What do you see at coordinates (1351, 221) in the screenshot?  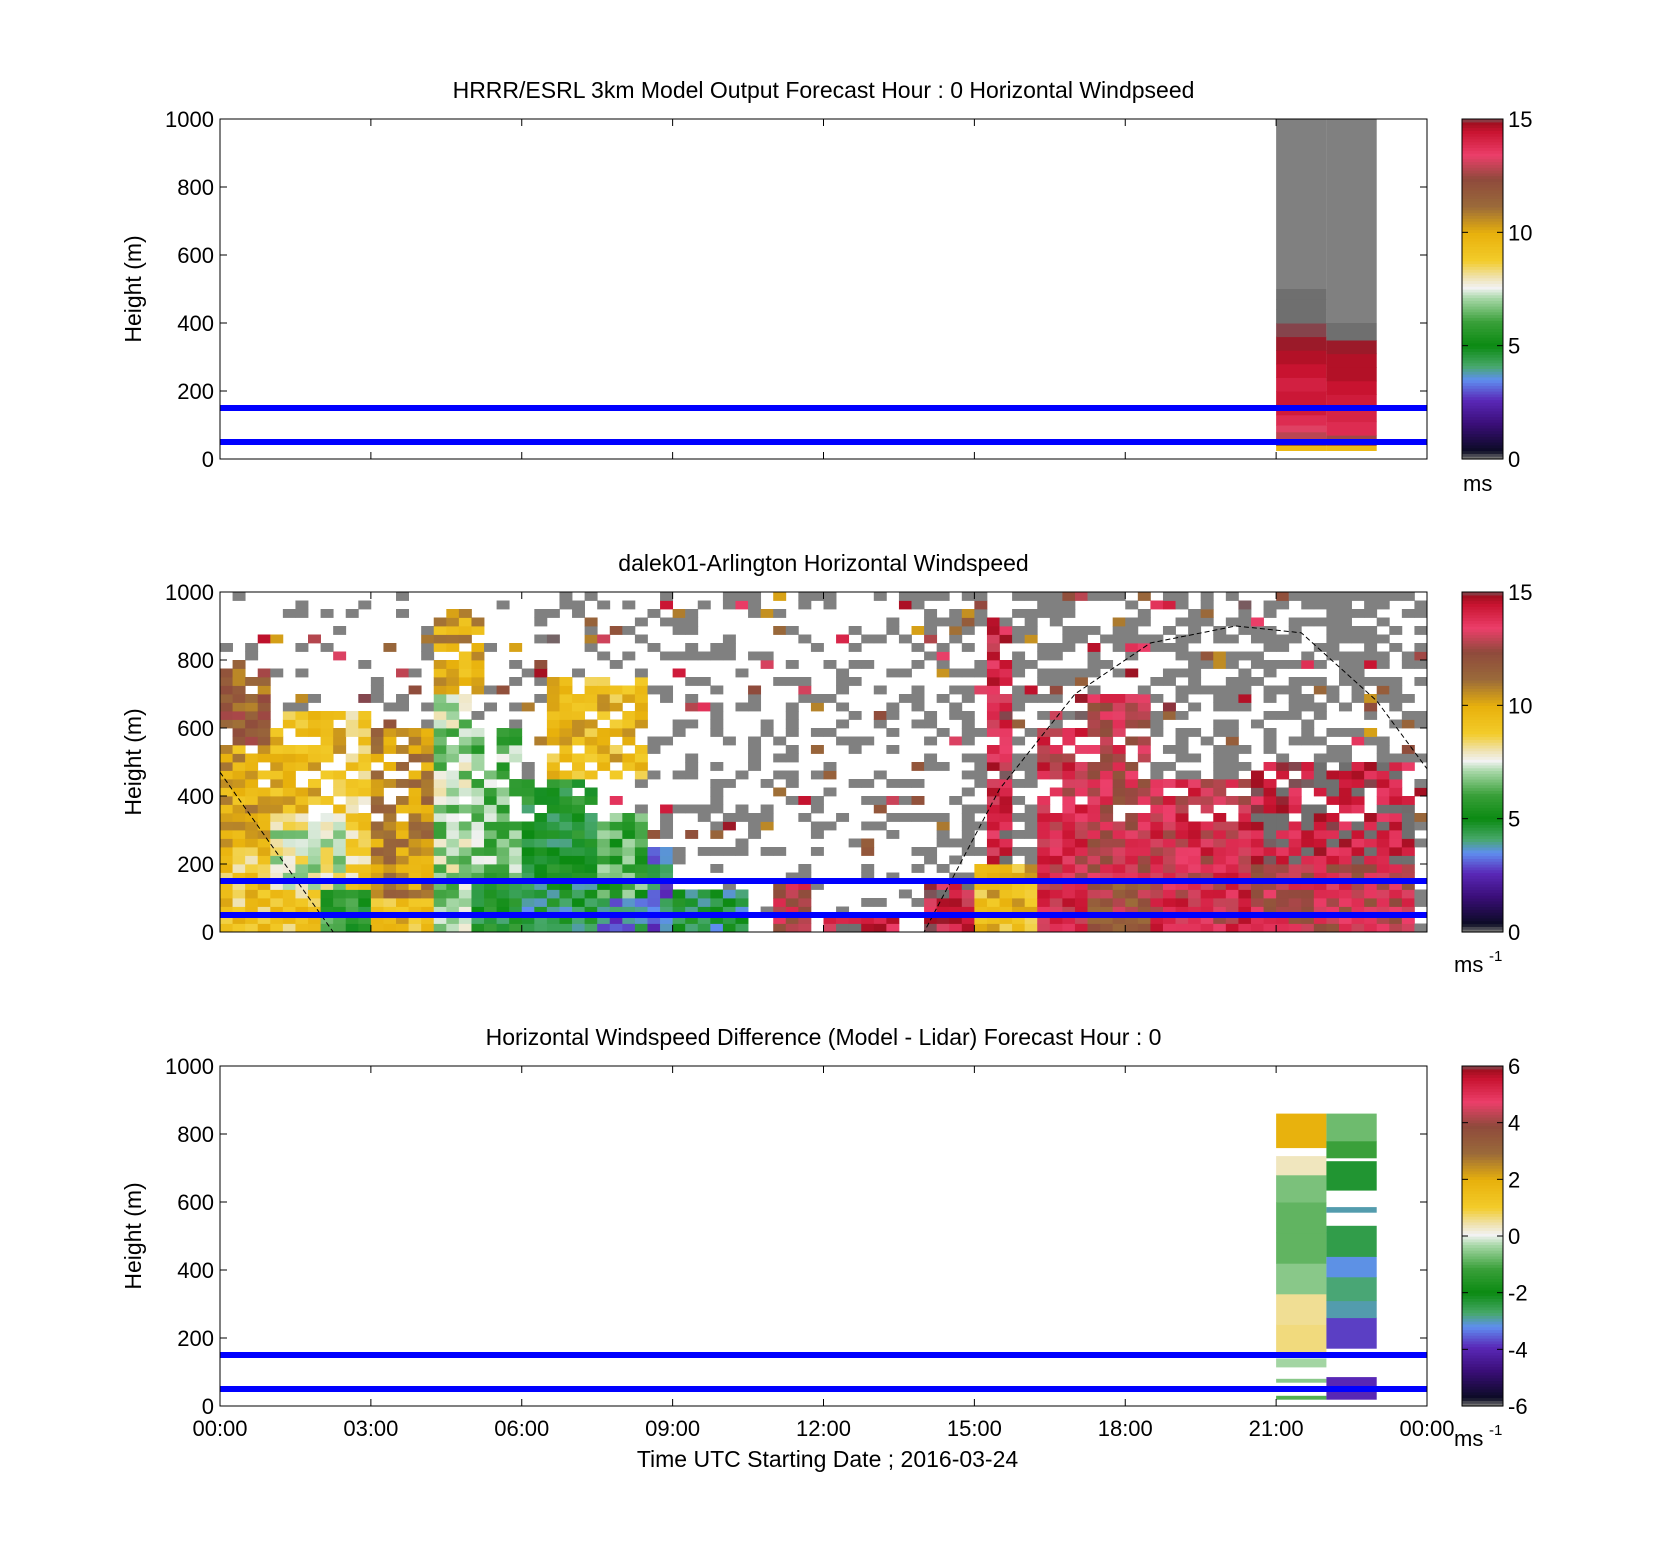 I see `missing-data-cell` at bounding box center [1351, 221].